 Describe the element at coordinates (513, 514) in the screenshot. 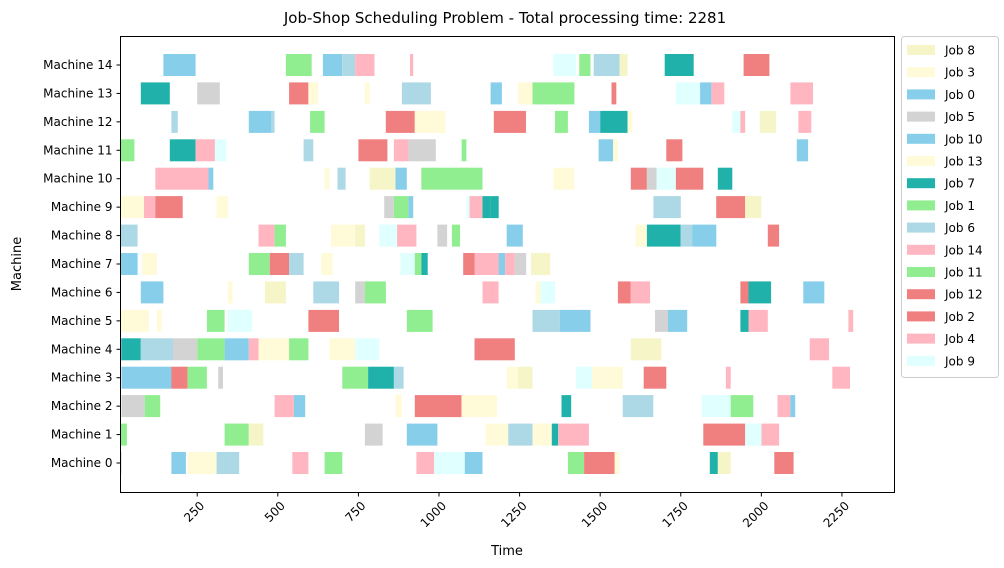

I see `x-tick-label: 1250` at that location.